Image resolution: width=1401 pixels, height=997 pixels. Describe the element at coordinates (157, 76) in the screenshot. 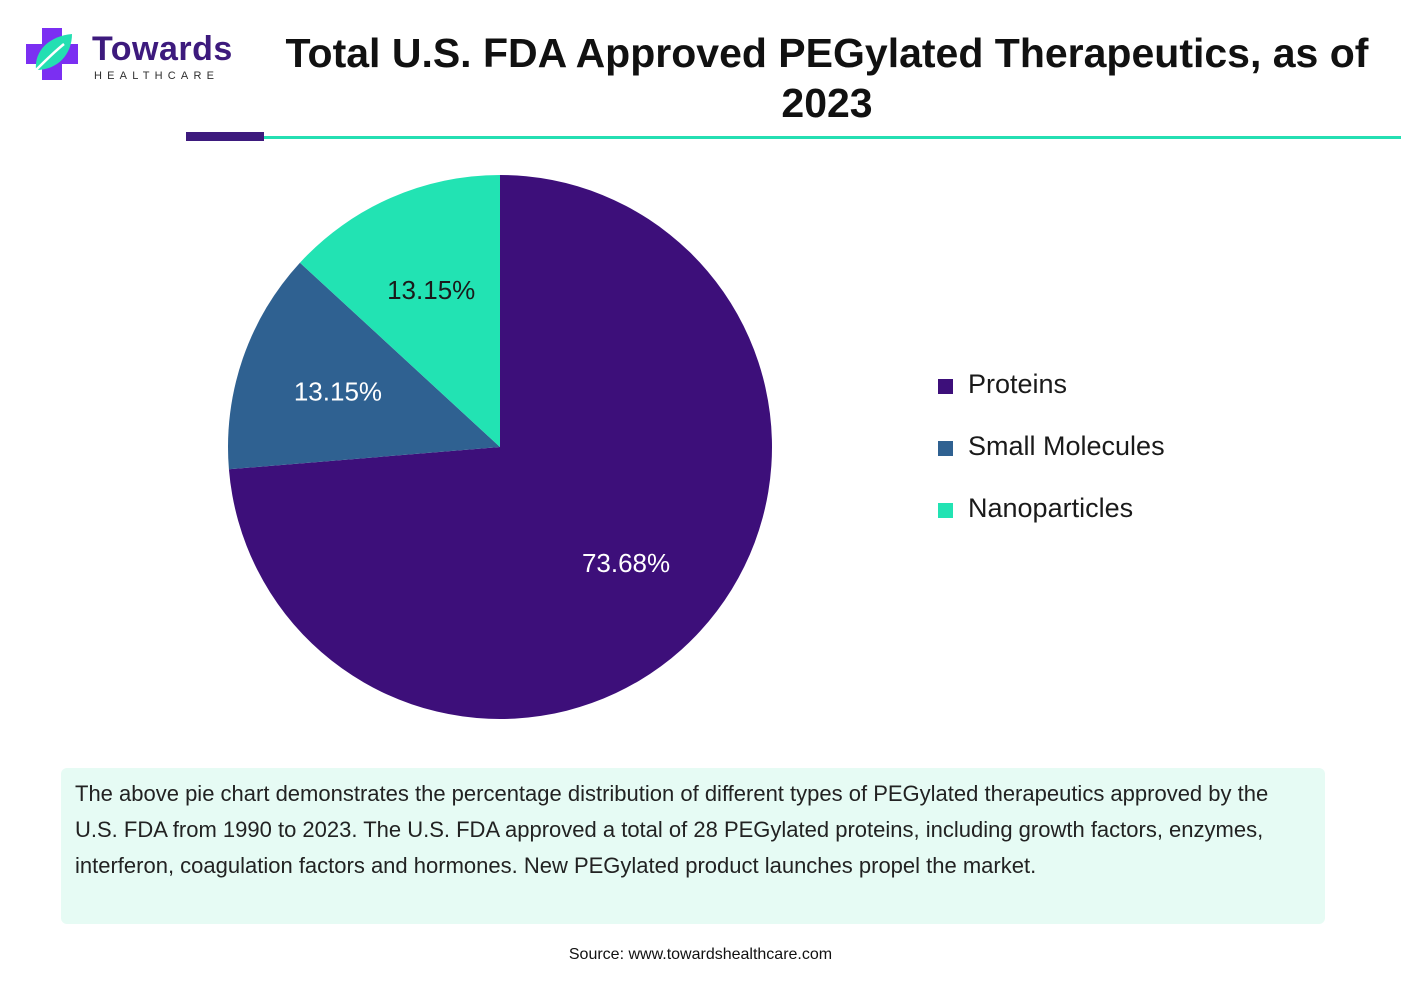

I see `logo-subtext: HEALTHCARE` at that location.